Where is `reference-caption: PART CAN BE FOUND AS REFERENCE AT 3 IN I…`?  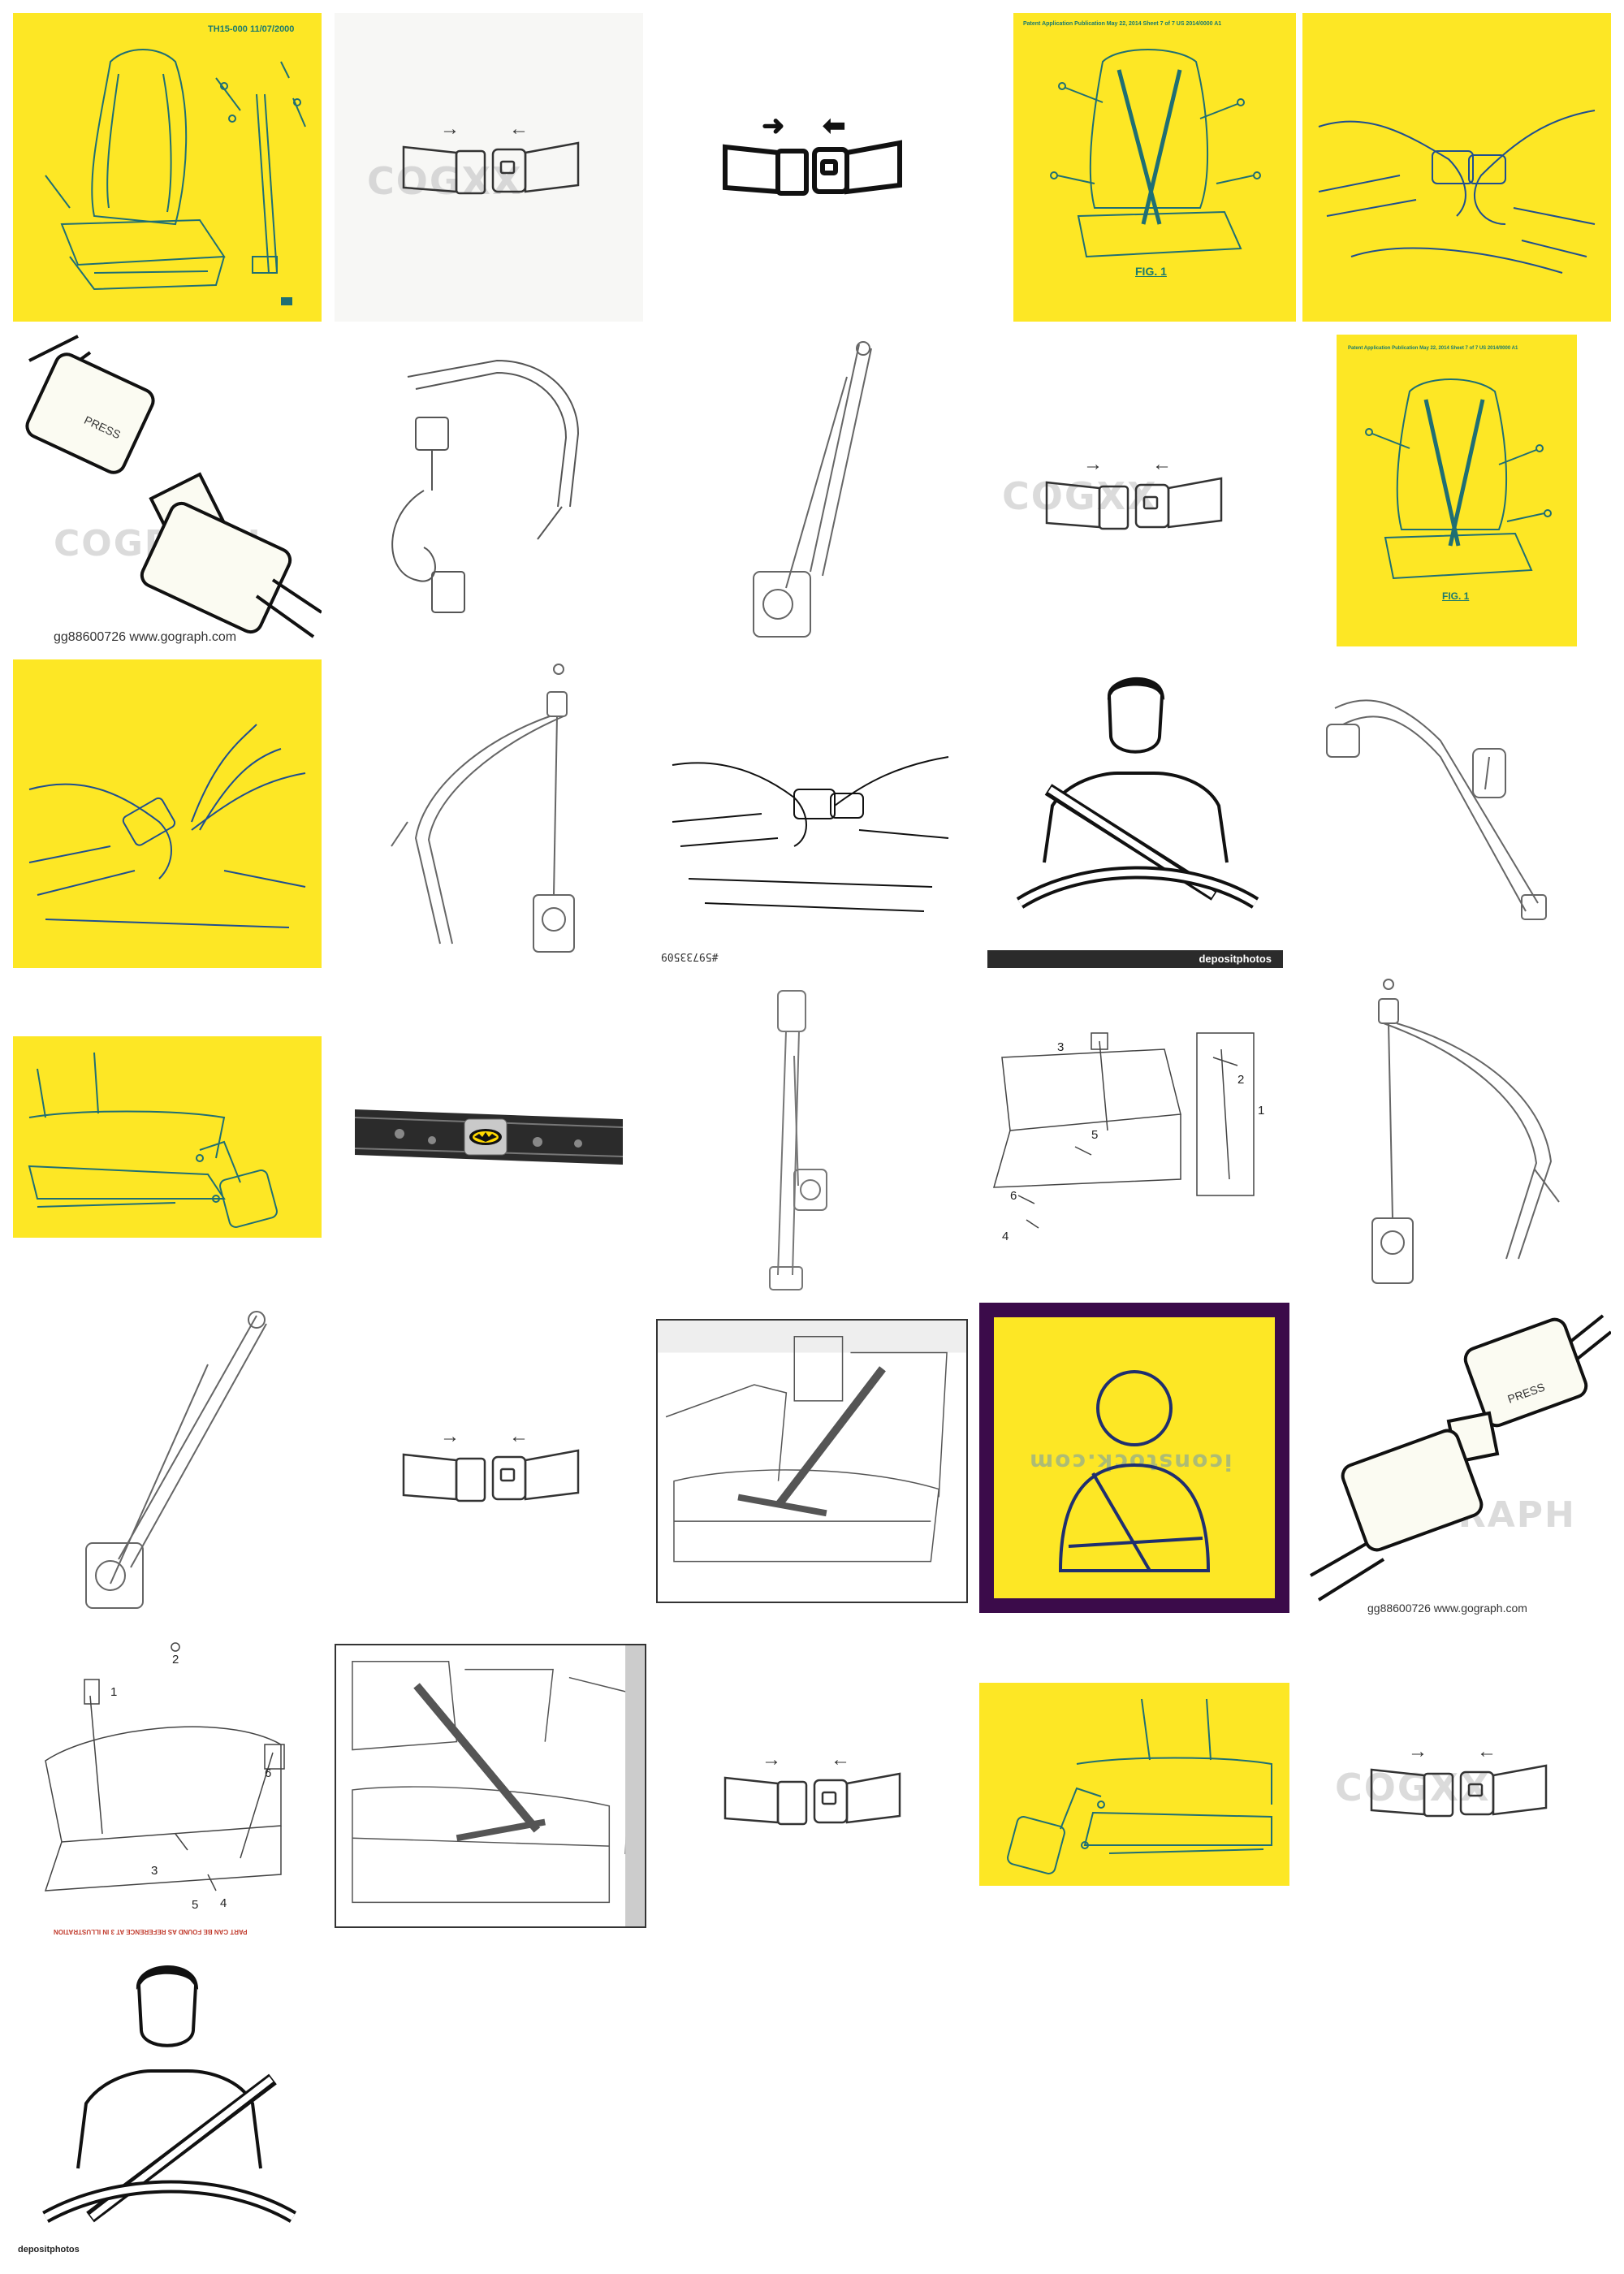
reference-caption: PART CAN BE FOUND AS REFERENCE AT 3 IN I… is located at coordinates (151, 1931).